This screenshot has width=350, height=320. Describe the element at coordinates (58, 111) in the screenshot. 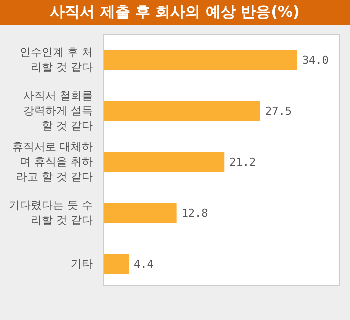

I see `y-tick-label: 사직서 철회를 강력하게 설득 할 것 같다` at that location.